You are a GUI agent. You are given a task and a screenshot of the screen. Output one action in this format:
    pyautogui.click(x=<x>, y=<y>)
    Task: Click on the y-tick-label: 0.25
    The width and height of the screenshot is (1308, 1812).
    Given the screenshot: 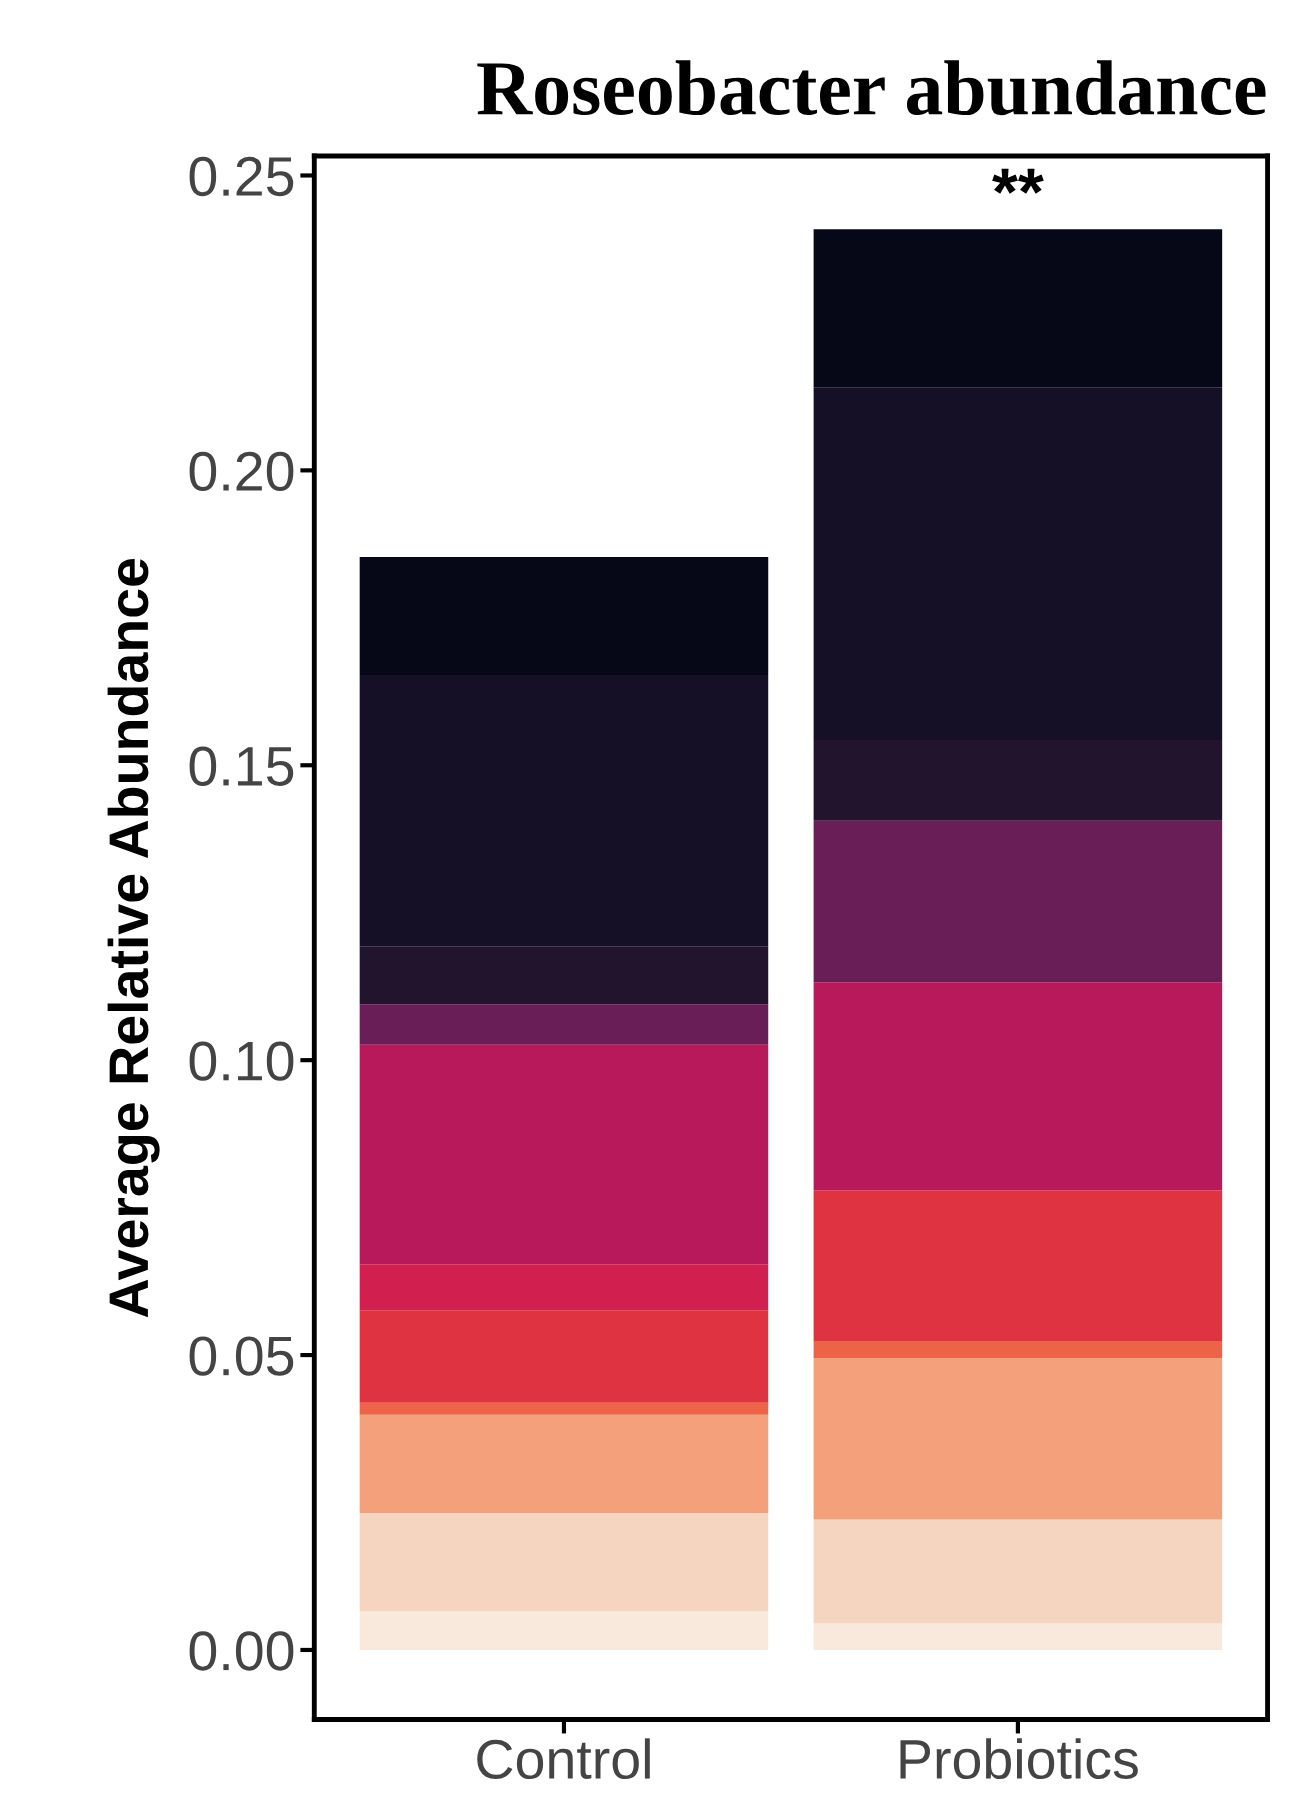 What is the action you would take?
    pyautogui.click(x=241, y=176)
    